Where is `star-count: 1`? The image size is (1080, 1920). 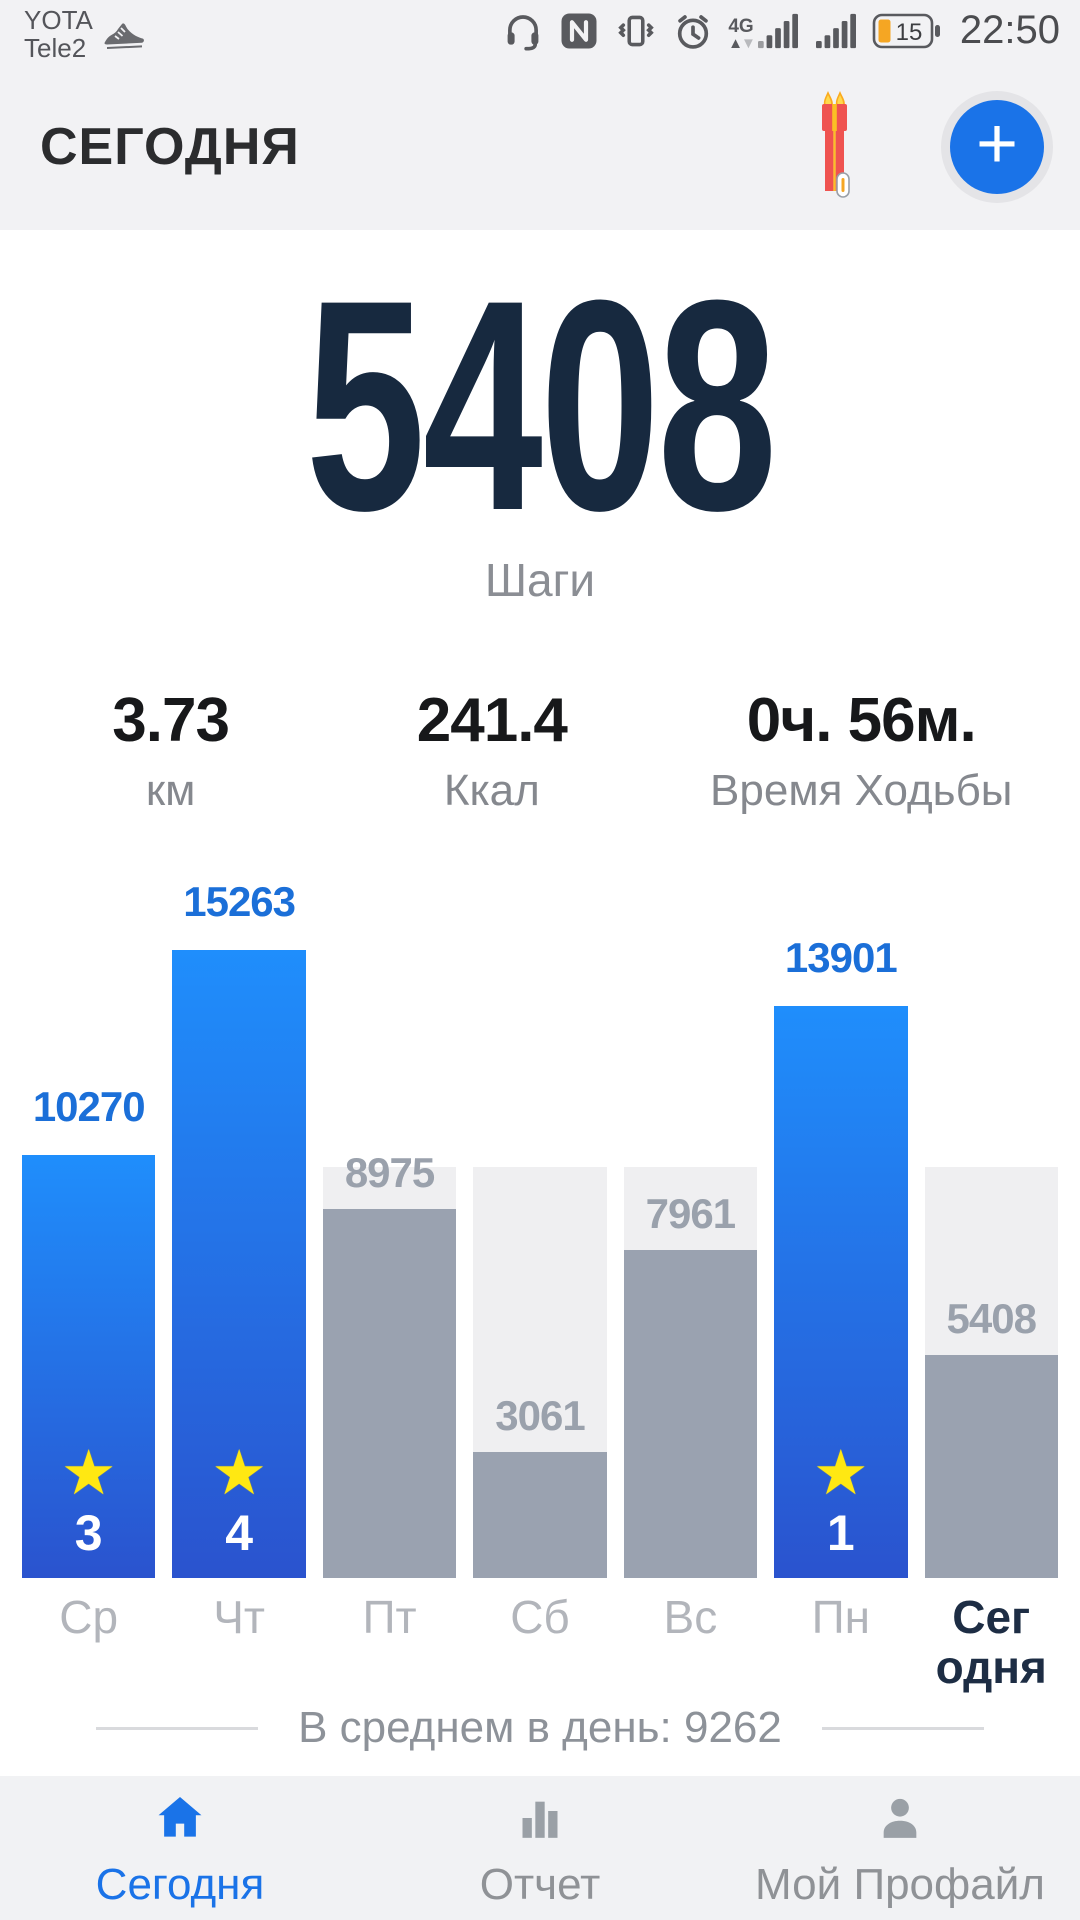
star-count: 1 is located at coordinates (840, 1533).